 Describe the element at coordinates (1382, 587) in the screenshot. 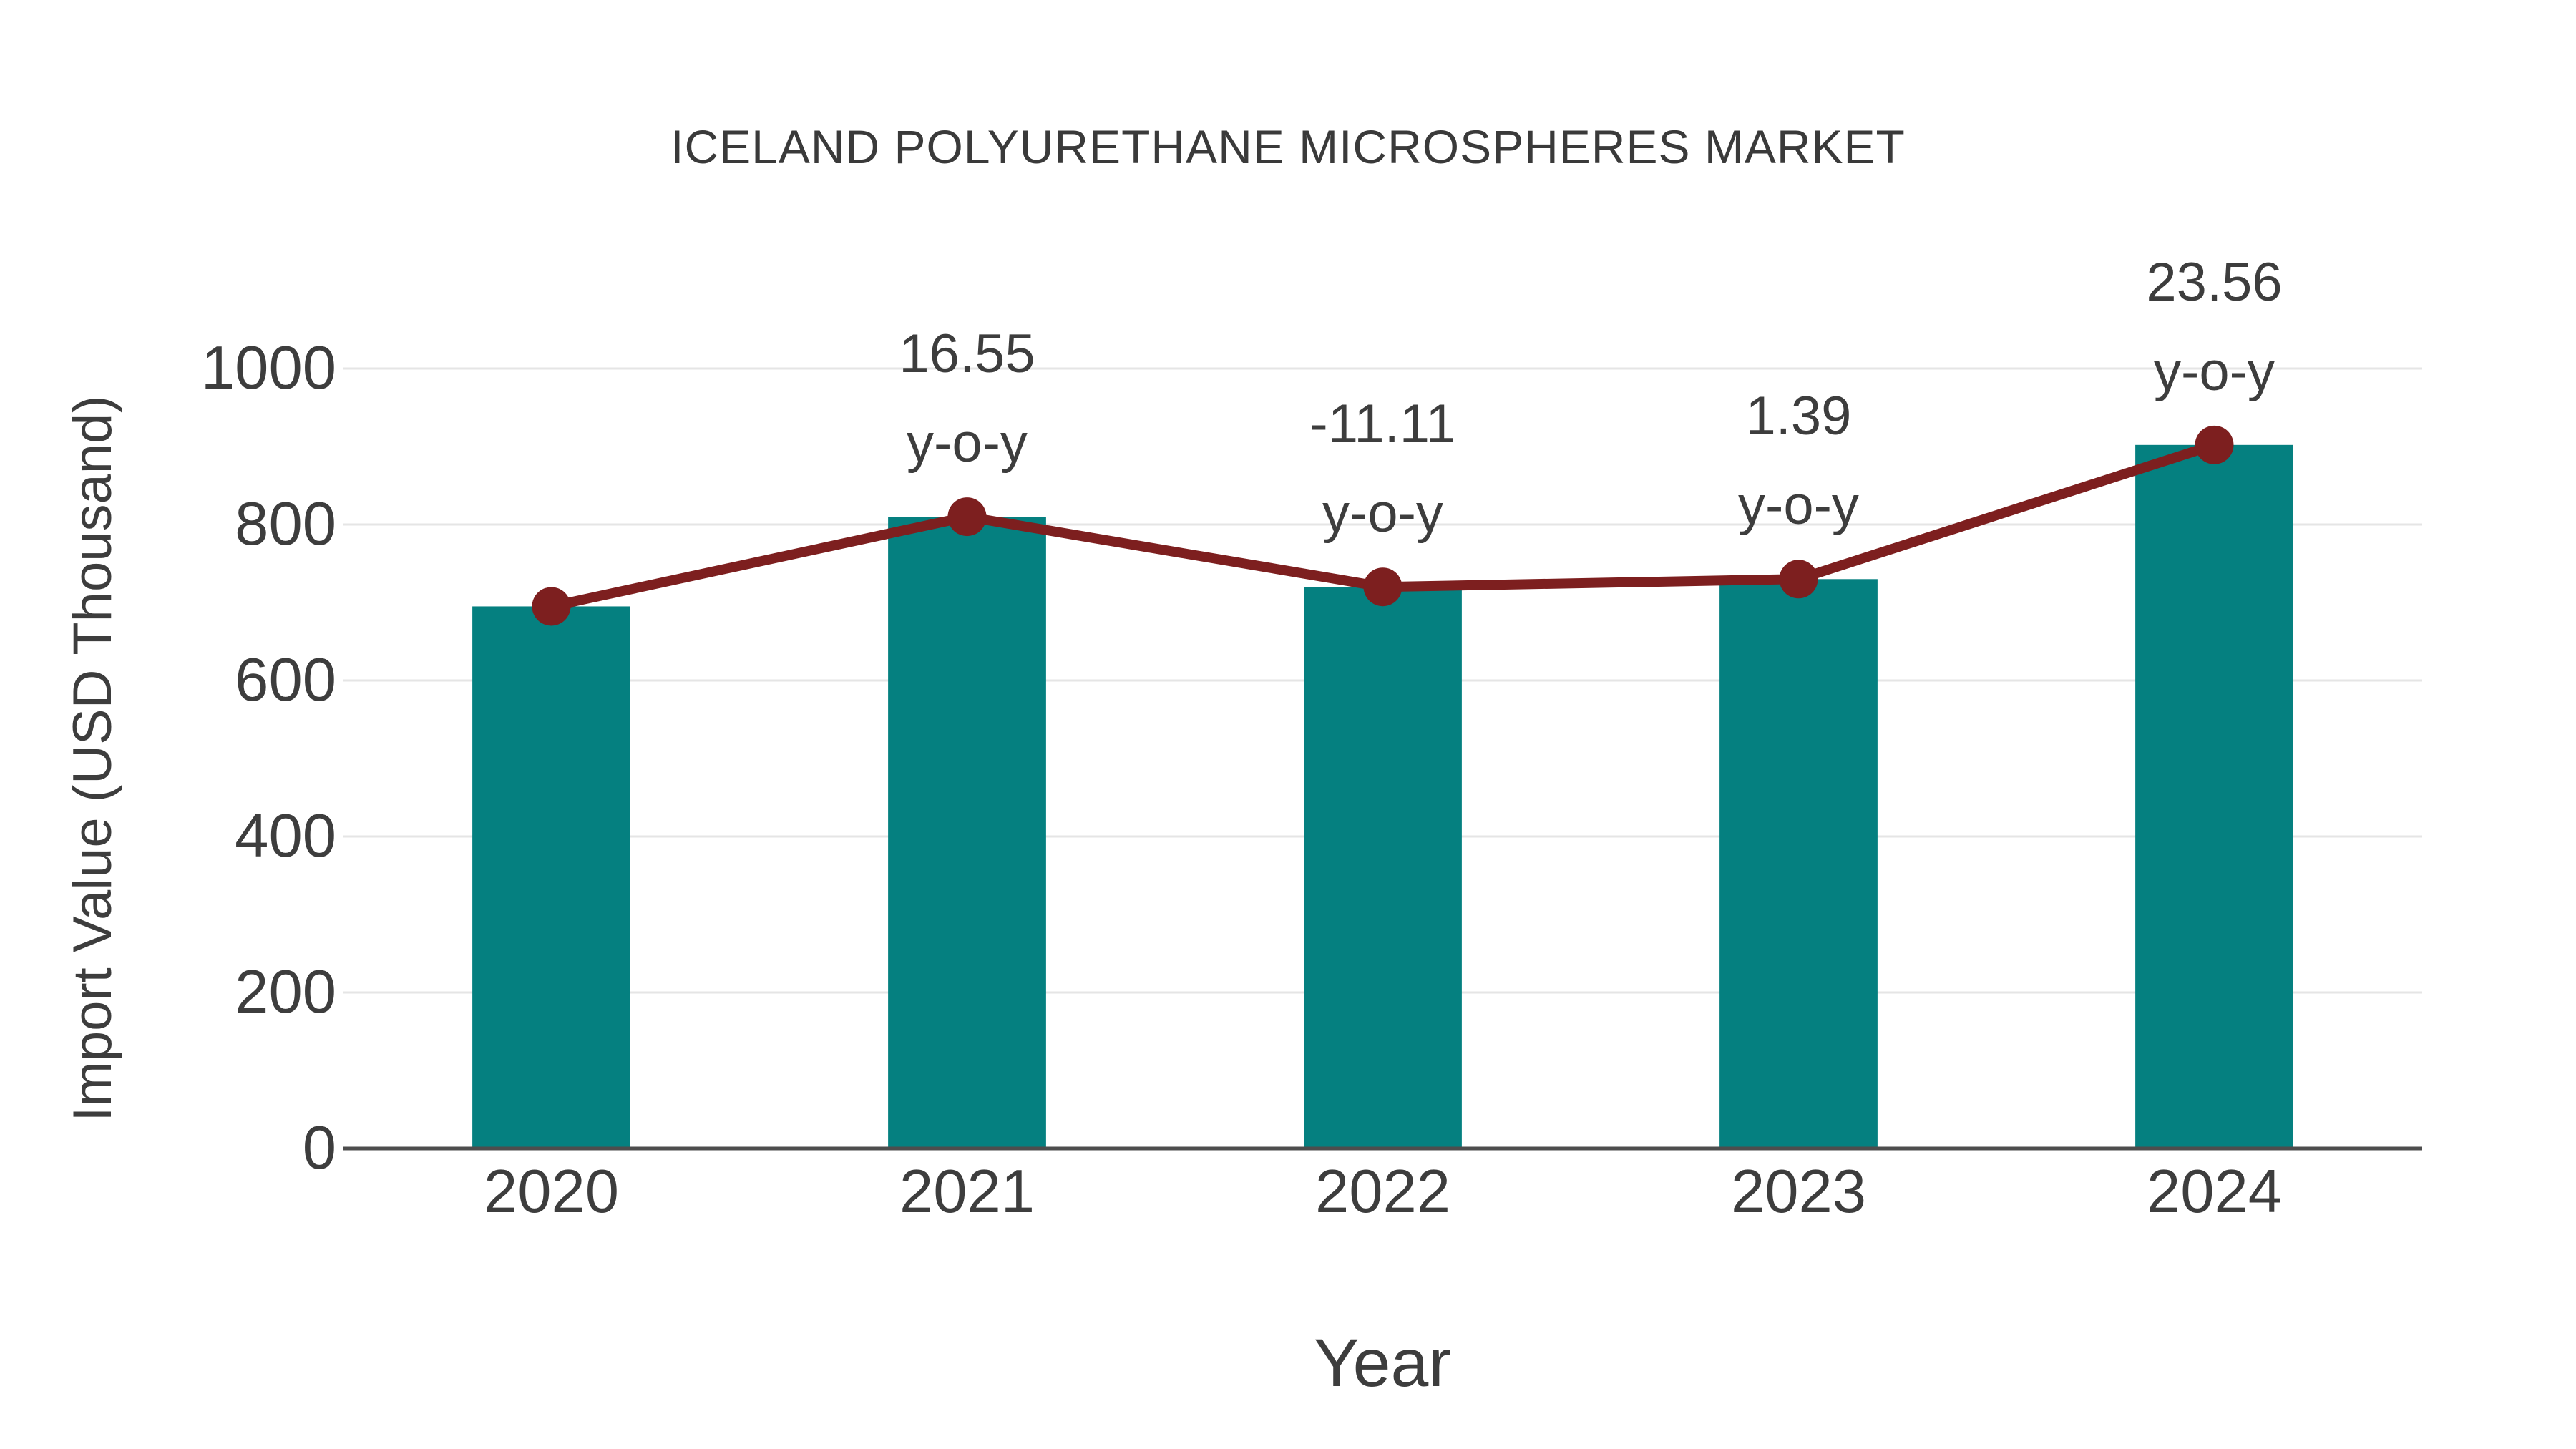

I see `marker-2022` at that location.